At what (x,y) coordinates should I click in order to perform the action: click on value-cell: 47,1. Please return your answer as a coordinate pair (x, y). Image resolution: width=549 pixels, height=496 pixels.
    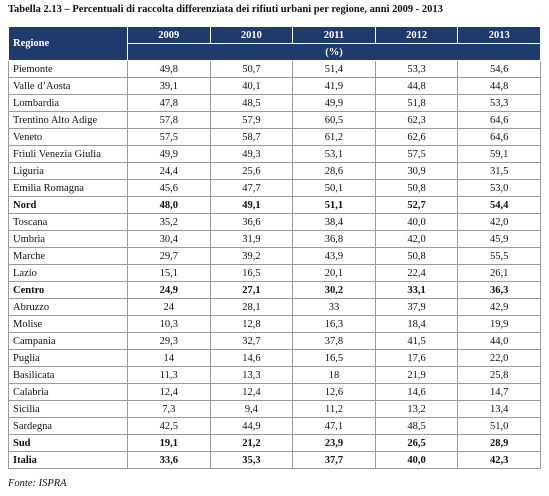
    Looking at the image, I should click on (334, 426).